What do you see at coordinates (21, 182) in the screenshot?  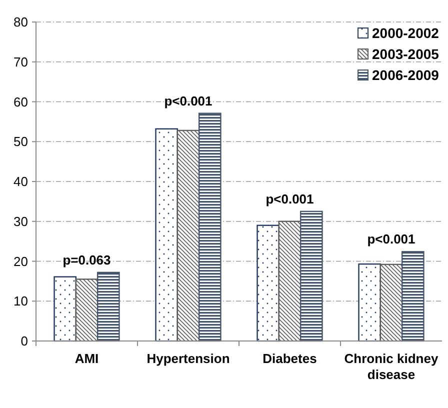 I see `y-tick-label: 40` at bounding box center [21, 182].